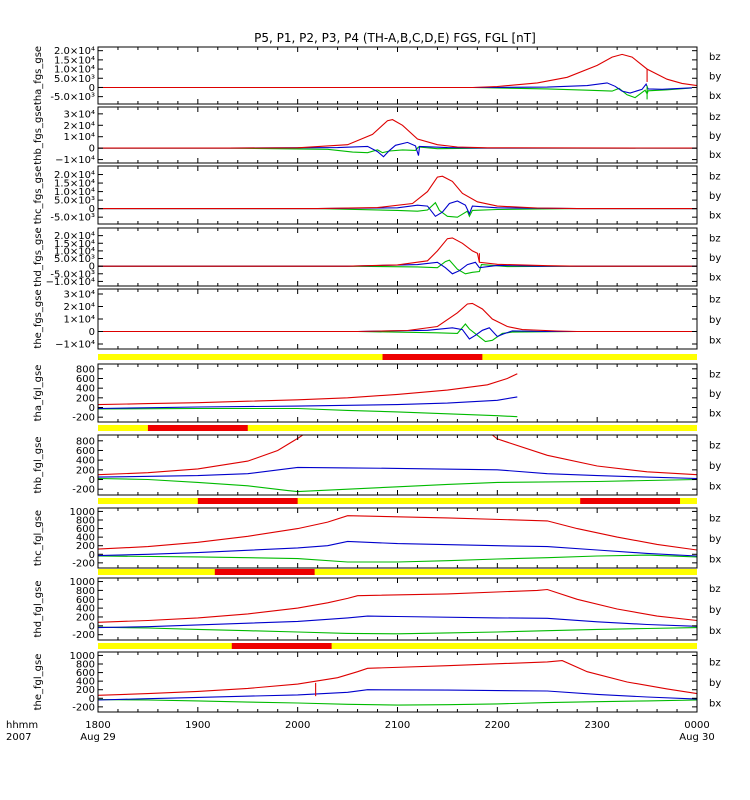  What do you see at coordinates (74, 184) in the screenshot?
I see `y-tick-label: 1.5×10⁴` at bounding box center [74, 184].